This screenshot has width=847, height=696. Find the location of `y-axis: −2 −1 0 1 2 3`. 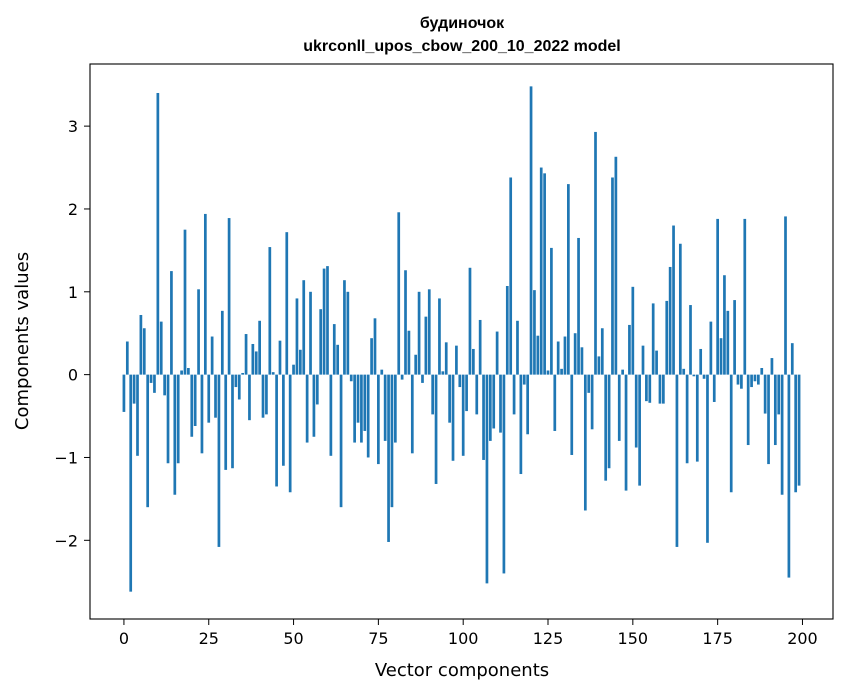

y-axis: −2 −1 0 1 2 3 is located at coordinates (72, 333).